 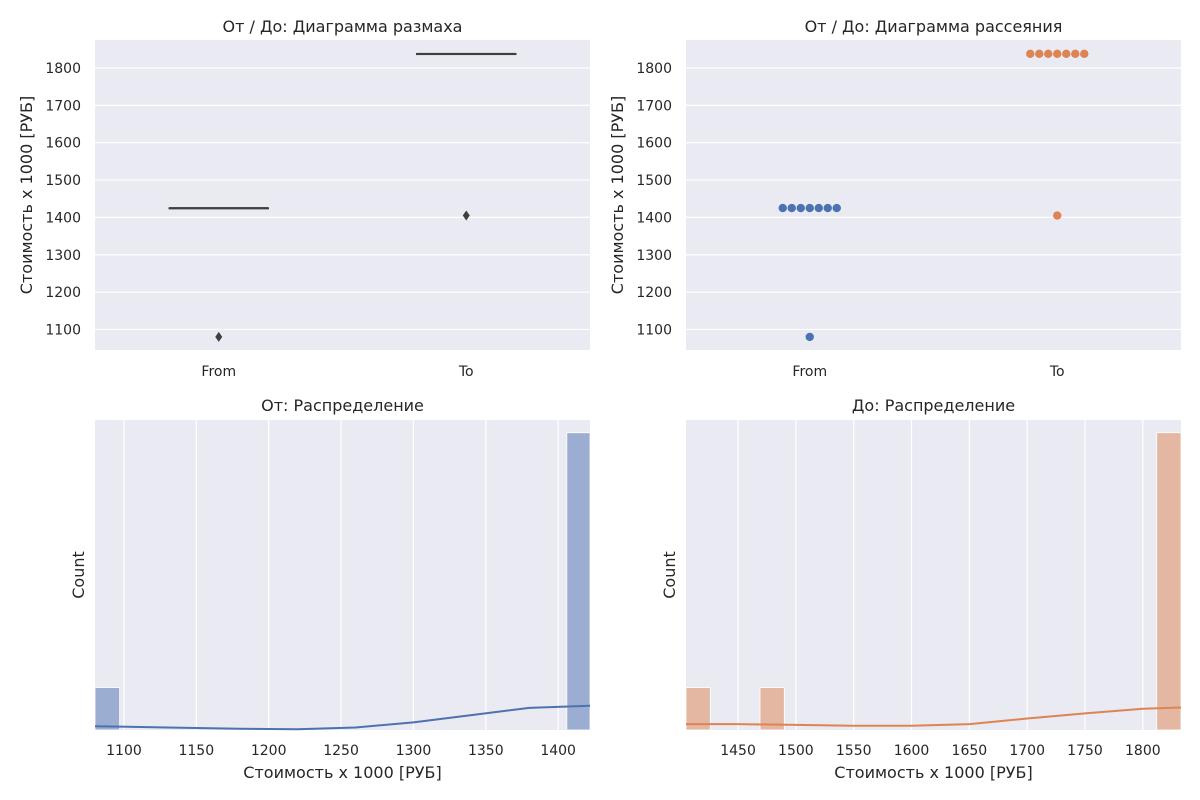 What do you see at coordinates (738, 751) in the screenshot?
I see `x-tick-label: 1450` at bounding box center [738, 751].